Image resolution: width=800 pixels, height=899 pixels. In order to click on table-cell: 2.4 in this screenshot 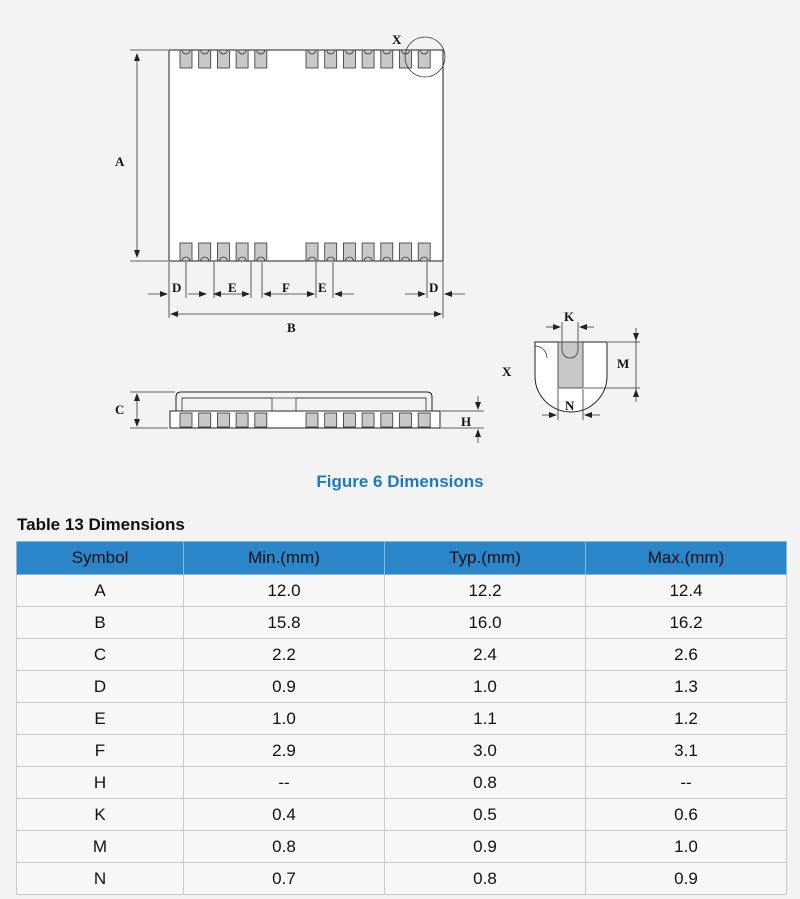, I will do `click(485, 654)`.